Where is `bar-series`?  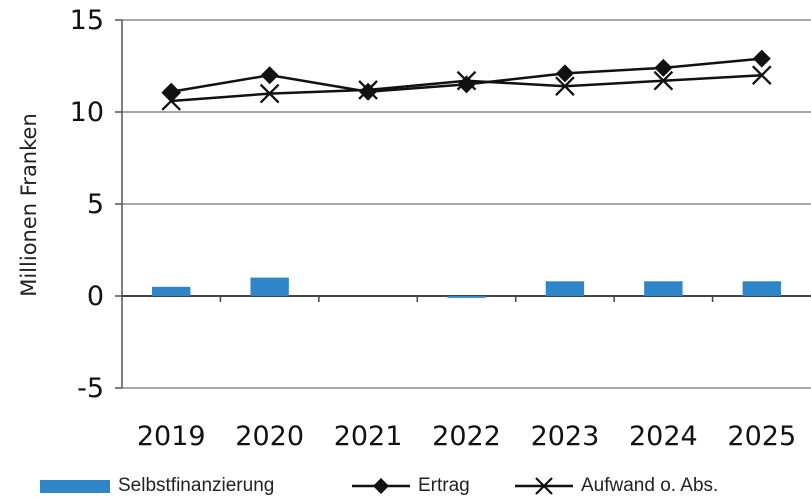 bar-series is located at coordinates (466, 287).